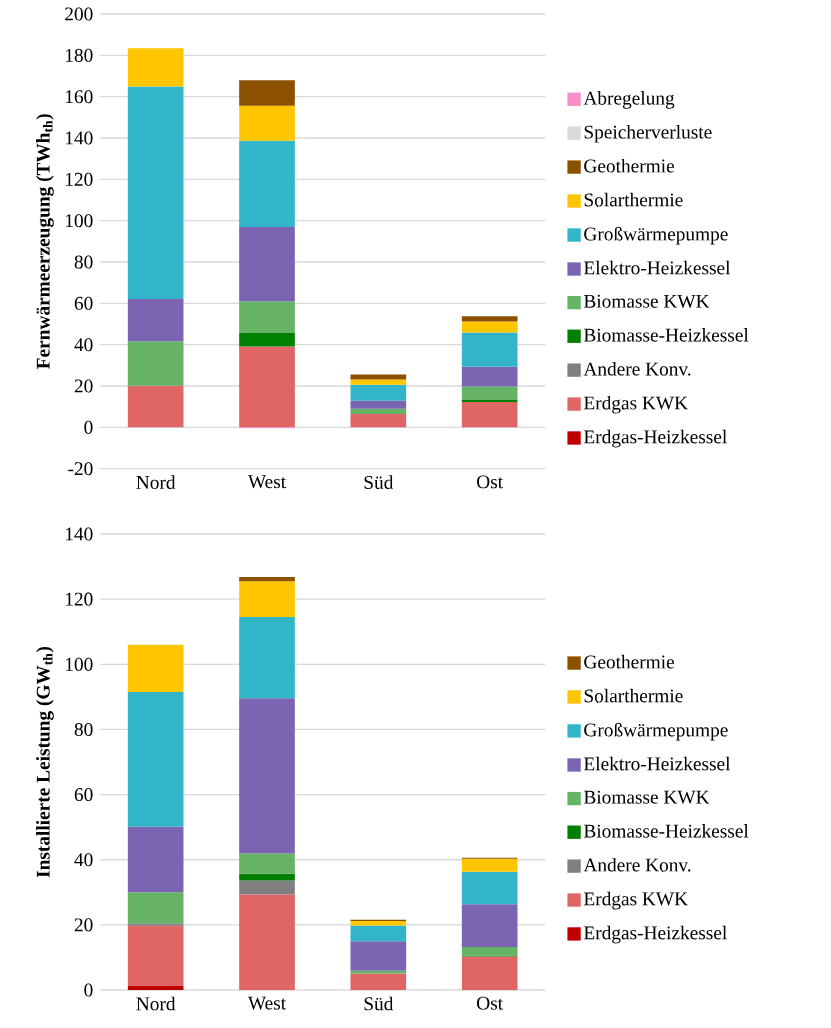  What do you see at coordinates (45, 241) in the screenshot?
I see `y-axis-title: Fernwärmeerzeugung (TWh$_{th}$)` at bounding box center [45, 241].